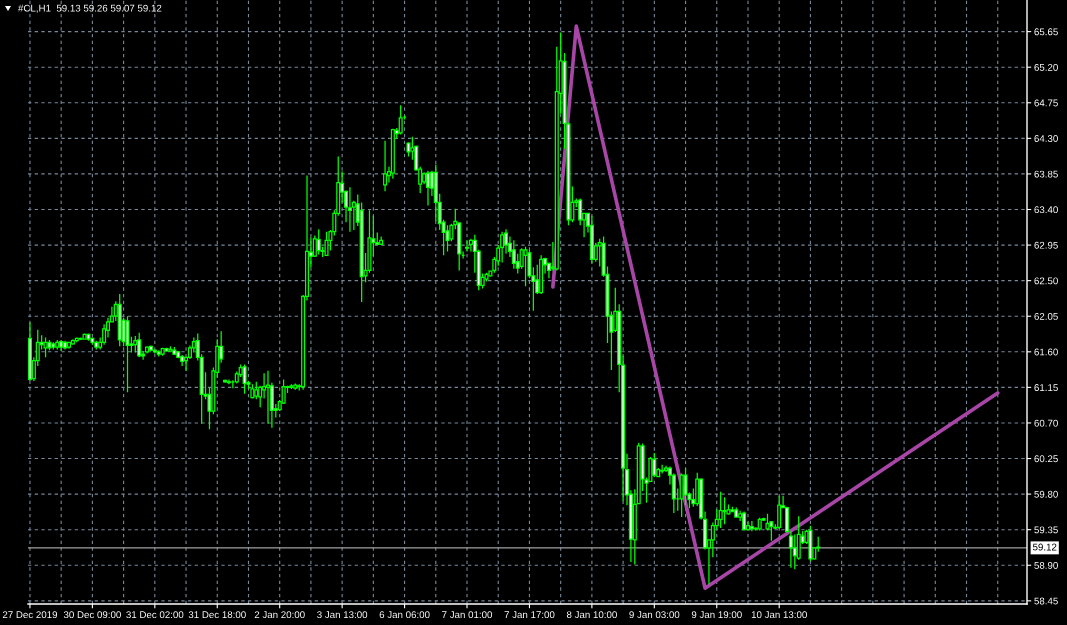  I want to click on y-tick-label: 59.35, so click(1046, 530).